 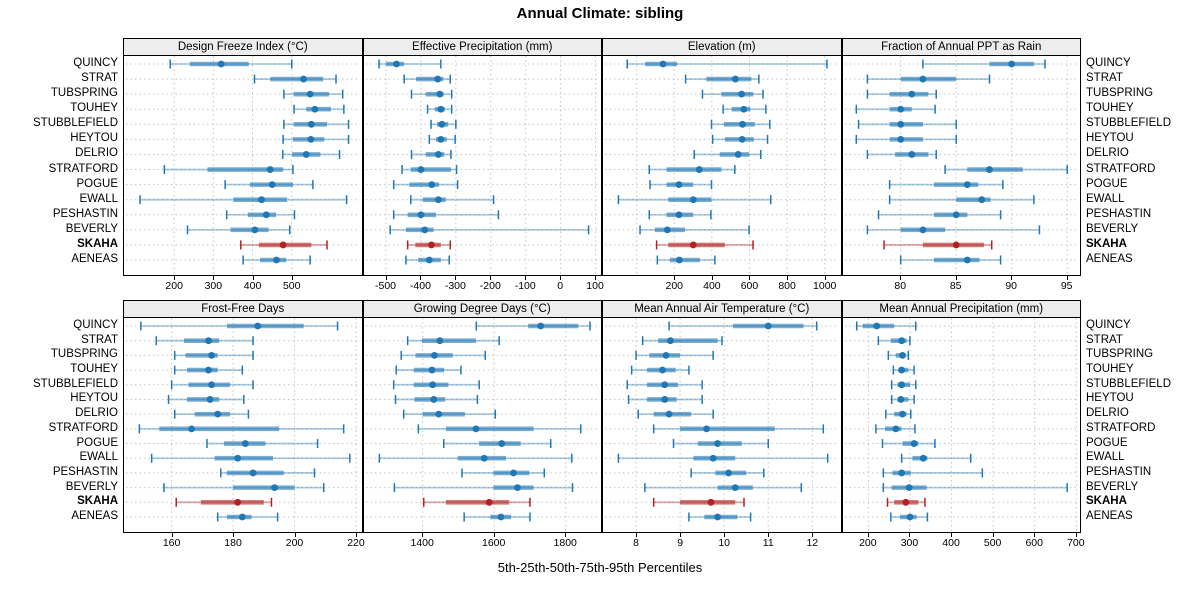 I want to click on axis-tick-label: 600, so click(x=1034, y=543).